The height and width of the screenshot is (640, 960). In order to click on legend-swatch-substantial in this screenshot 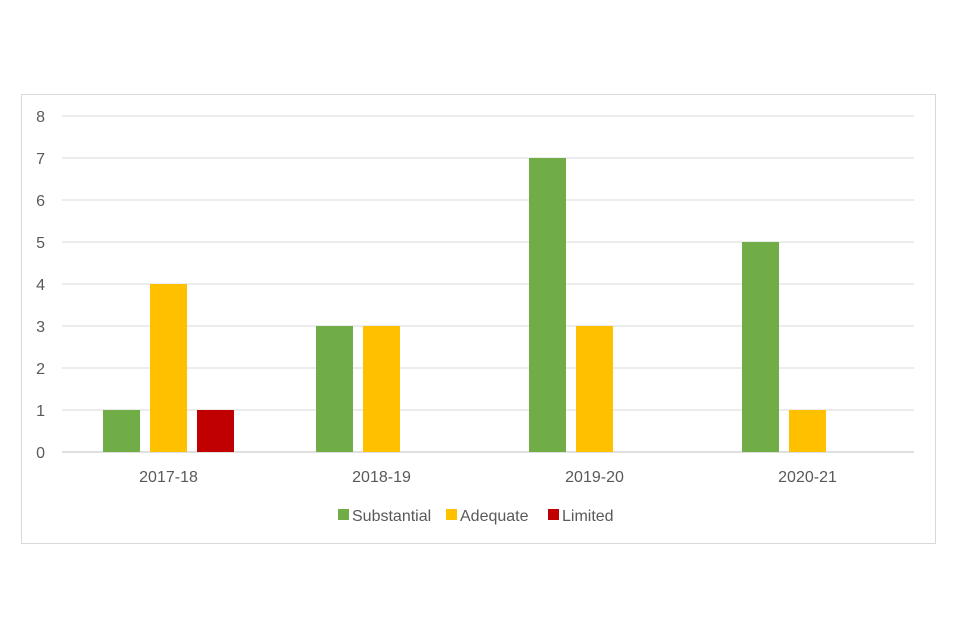, I will do `click(343, 514)`.